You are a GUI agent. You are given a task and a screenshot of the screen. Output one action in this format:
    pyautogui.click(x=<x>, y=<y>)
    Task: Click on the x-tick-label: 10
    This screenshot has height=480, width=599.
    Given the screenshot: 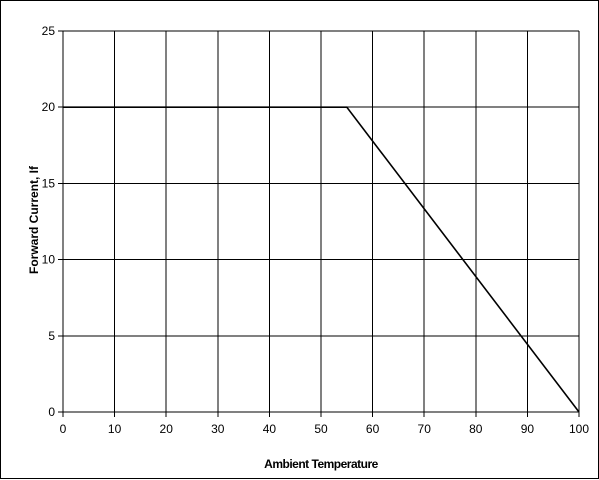 What is the action you would take?
    pyautogui.click(x=115, y=429)
    